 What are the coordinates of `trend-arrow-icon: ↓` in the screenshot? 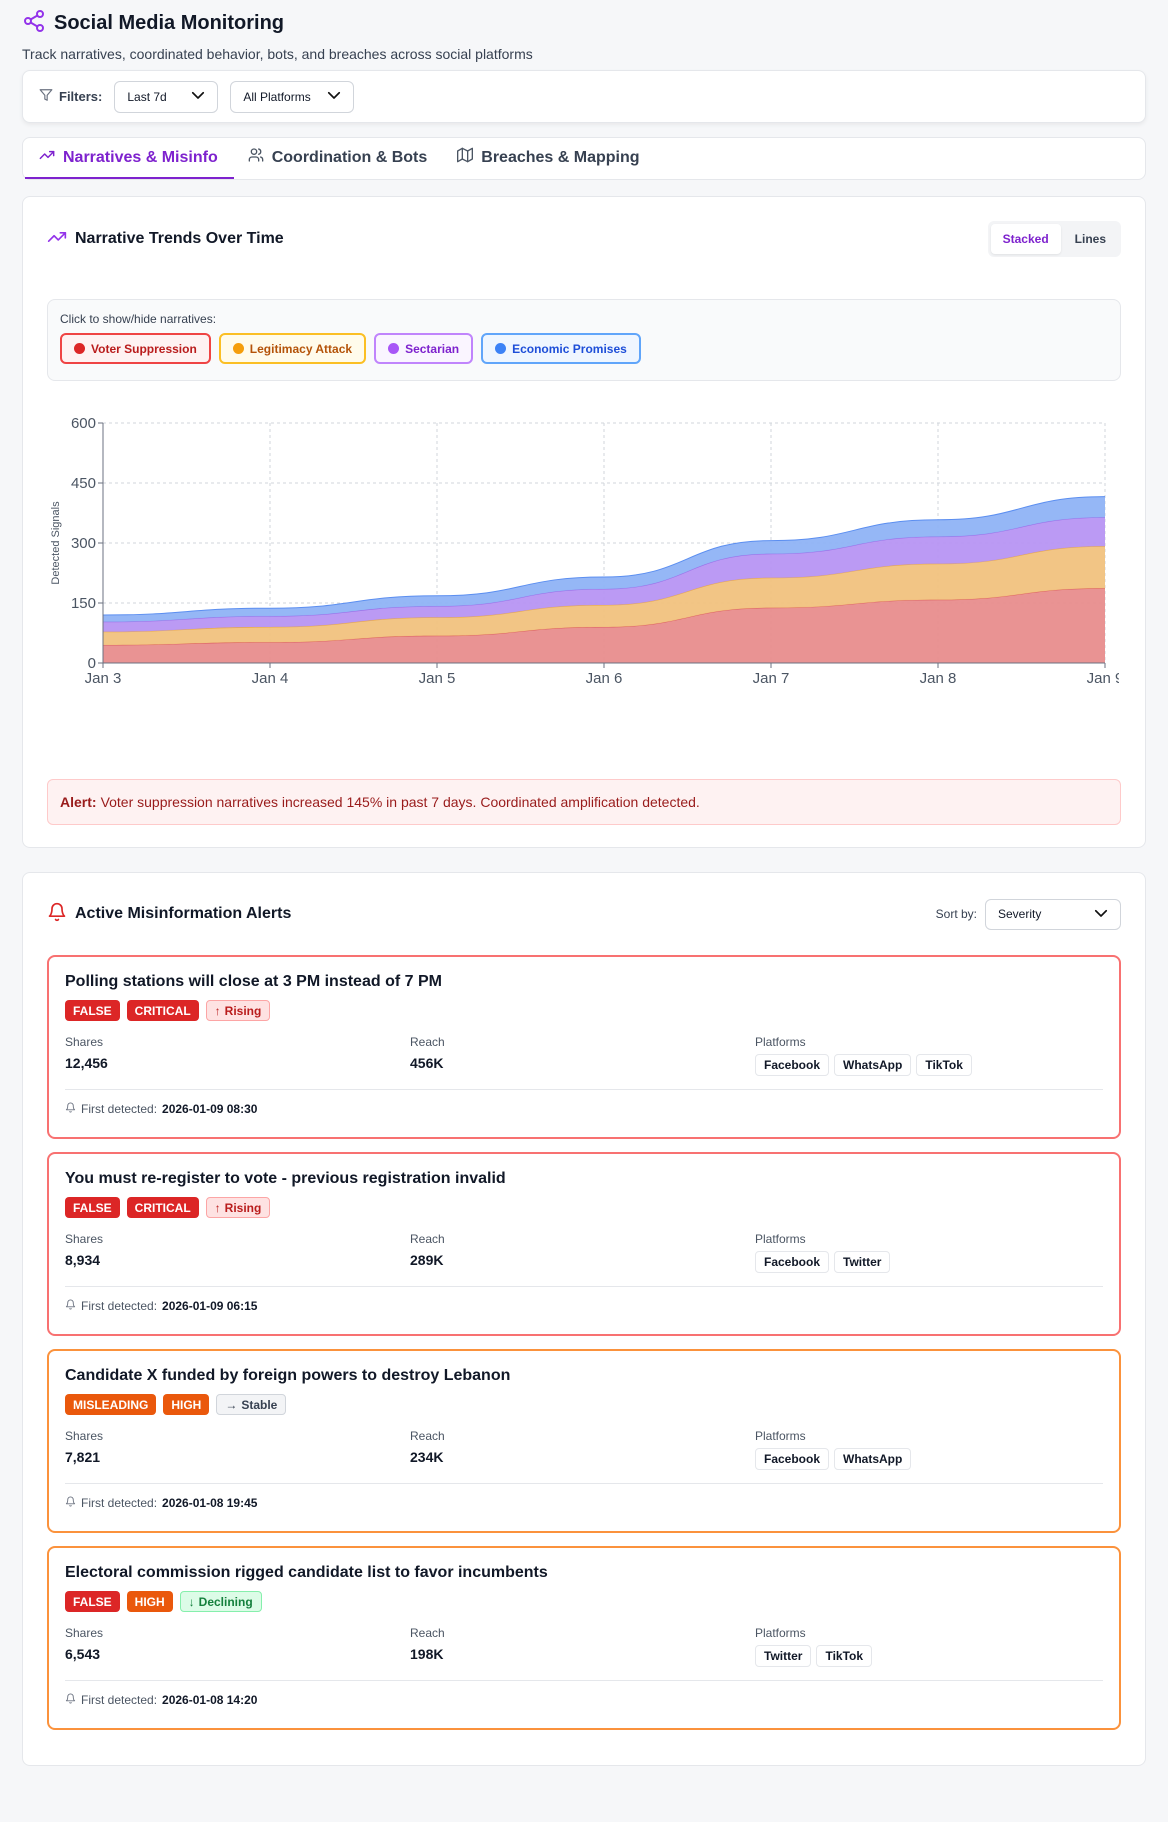 It's located at (191, 1601).